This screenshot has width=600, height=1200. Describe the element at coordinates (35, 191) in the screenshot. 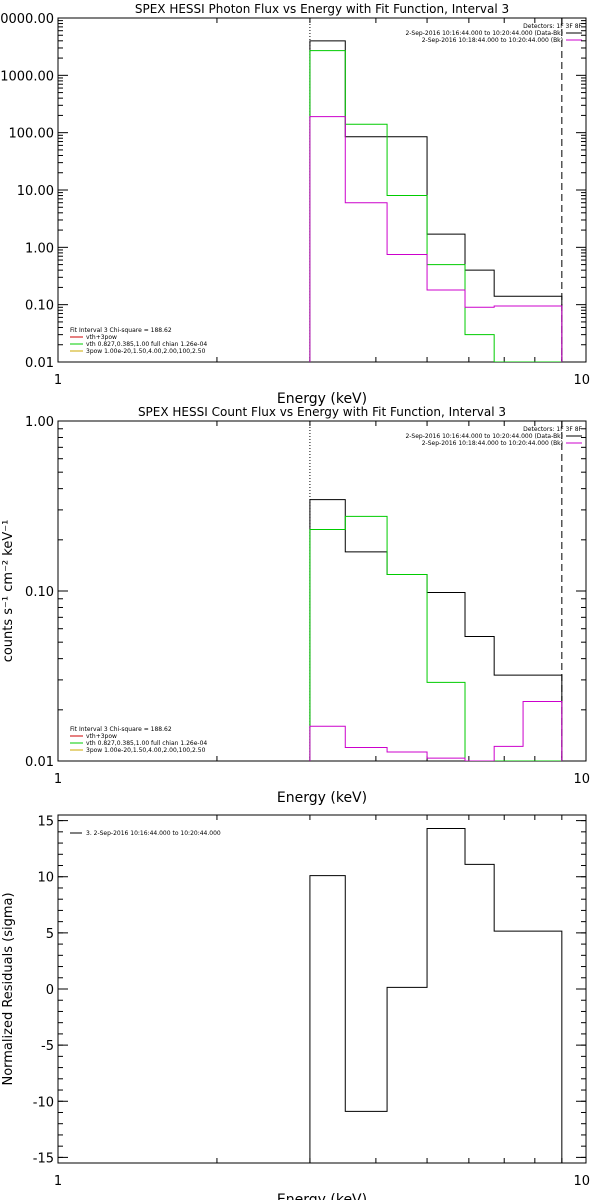

I see `y-tick-label: 10.00` at that location.